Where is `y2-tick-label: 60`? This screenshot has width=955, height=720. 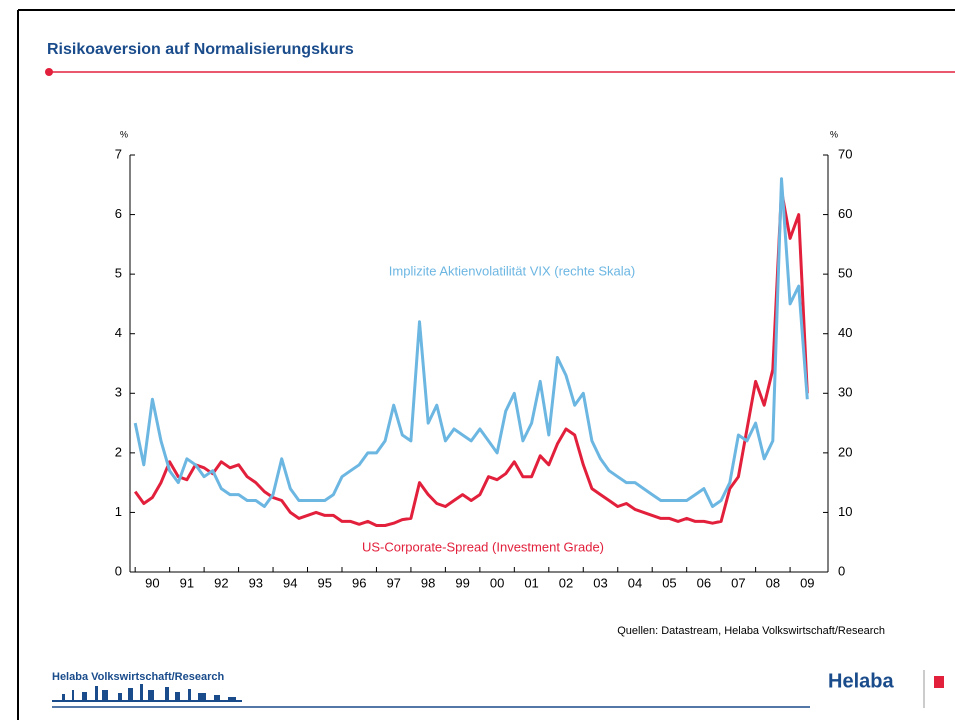
y2-tick-label: 60 is located at coordinates (845, 213).